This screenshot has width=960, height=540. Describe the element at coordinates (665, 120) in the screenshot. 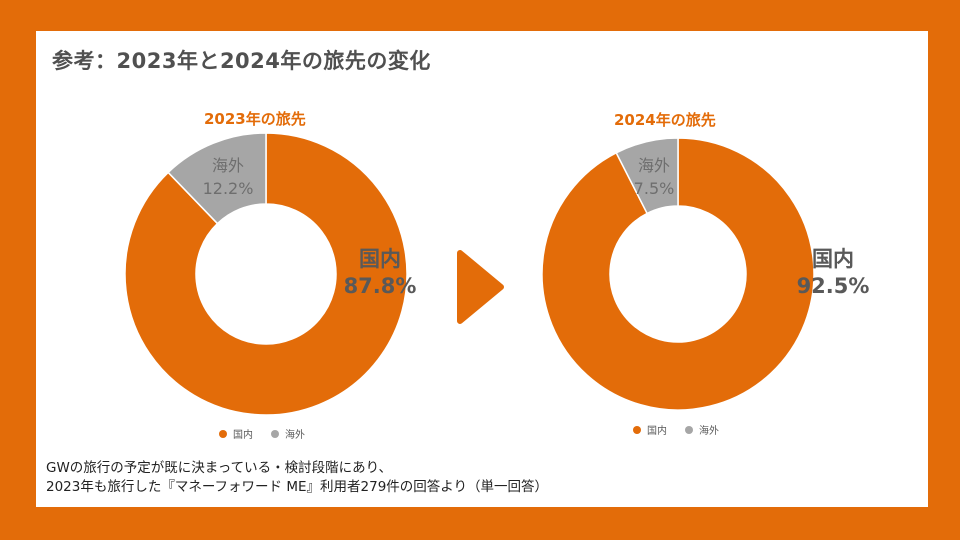

I see `chart-2024-title: 2024年の旅先` at that location.